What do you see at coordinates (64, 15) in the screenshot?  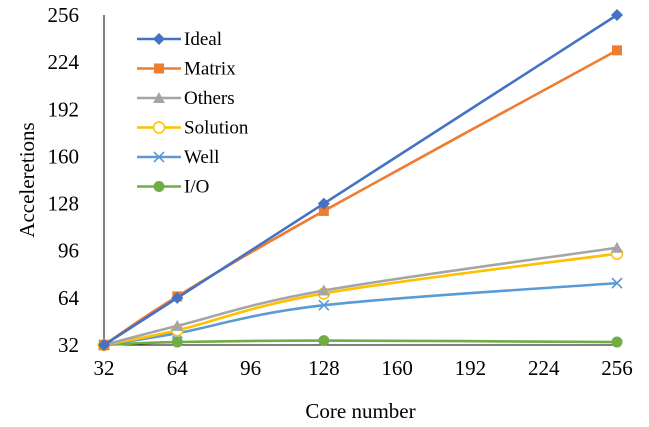 I see `y-tick-label: 256` at bounding box center [64, 15].